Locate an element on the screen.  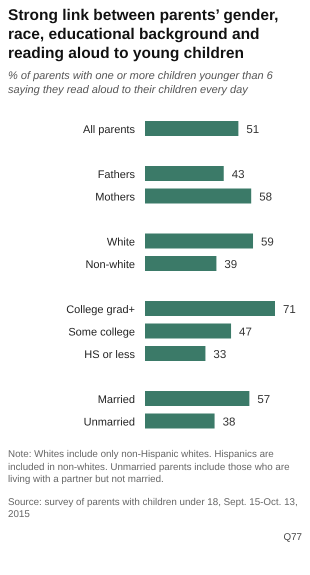
y-tick-label: HS or less is located at coordinates (110, 355).